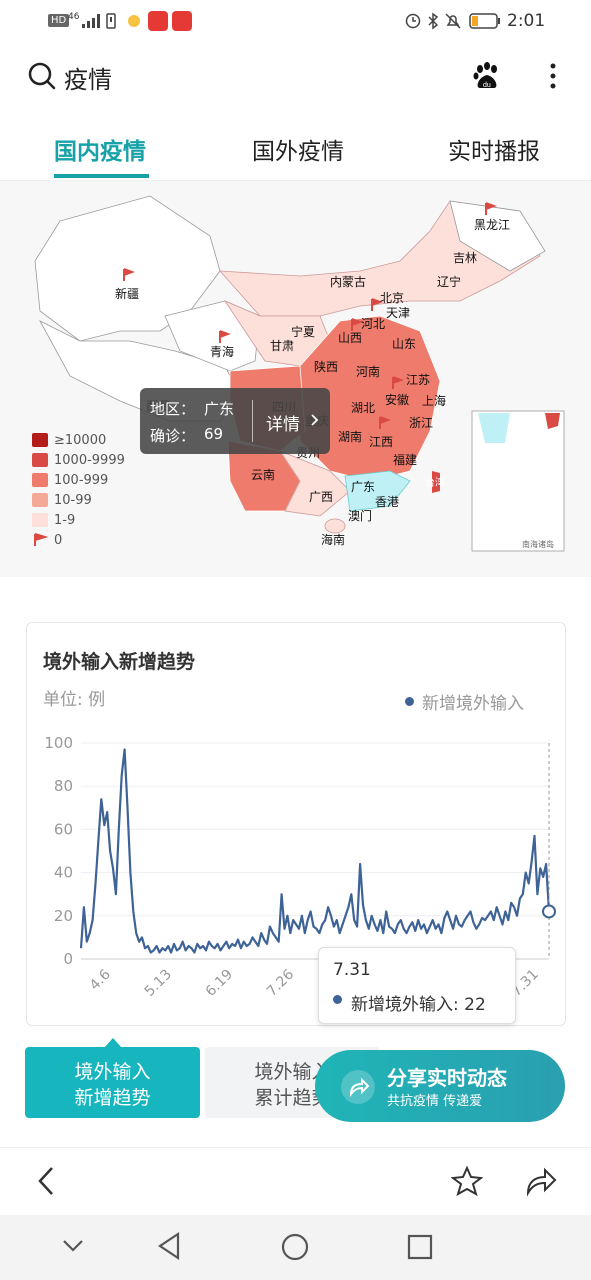  What do you see at coordinates (315, 420) in the screenshot?
I see `chevron-right-icon` at bounding box center [315, 420].